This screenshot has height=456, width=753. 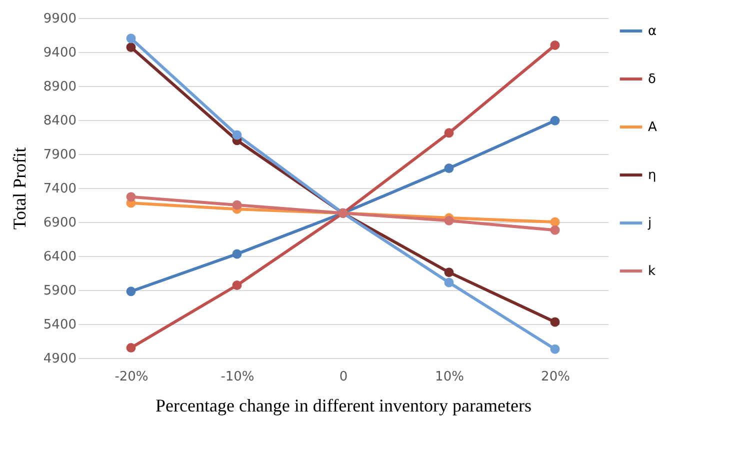 I want to click on x-tick-label: -20%, so click(x=131, y=377).